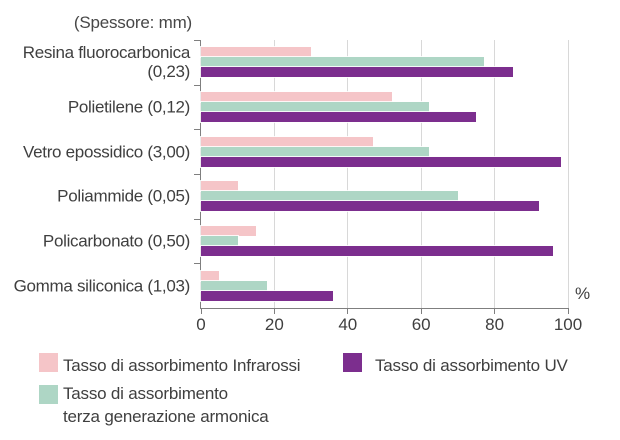  What do you see at coordinates (583, 293) in the screenshot?
I see `percent-axis-label: %` at bounding box center [583, 293].